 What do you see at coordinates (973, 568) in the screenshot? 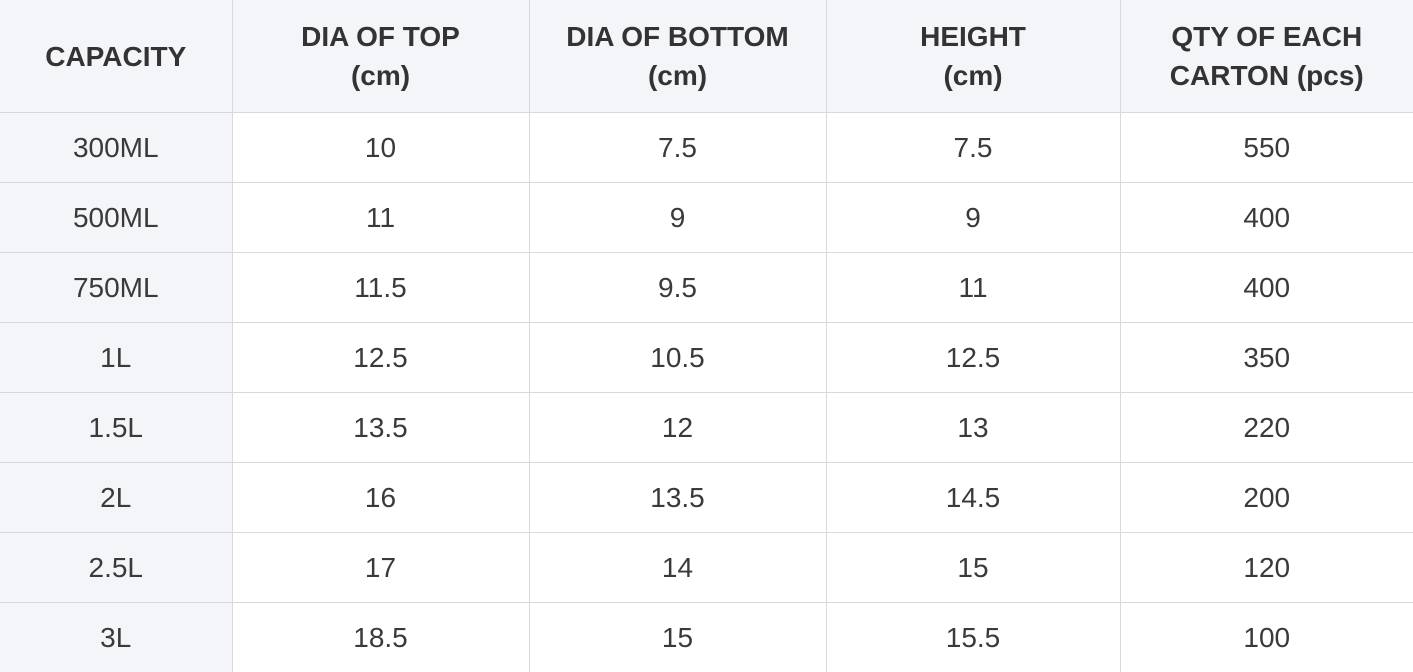
I see `cell-height: 15` at bounding box center [973, 568].